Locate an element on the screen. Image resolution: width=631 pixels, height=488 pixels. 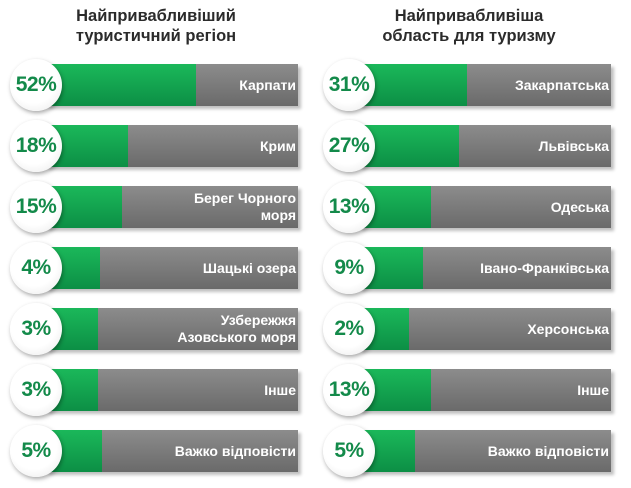
bar-row: Івано-Франківська 9% is located at coordinates (469, 268).